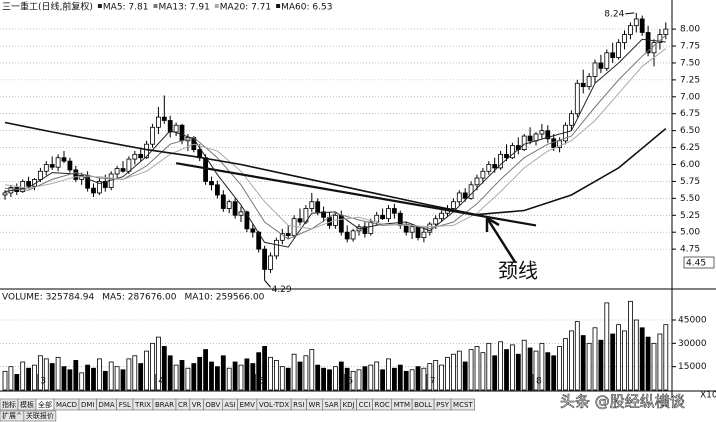  What do you see at coordinates (12, 416) in the screenshot?
I see `bottom-tab: 扩展^` at bounding box center [12, 416].